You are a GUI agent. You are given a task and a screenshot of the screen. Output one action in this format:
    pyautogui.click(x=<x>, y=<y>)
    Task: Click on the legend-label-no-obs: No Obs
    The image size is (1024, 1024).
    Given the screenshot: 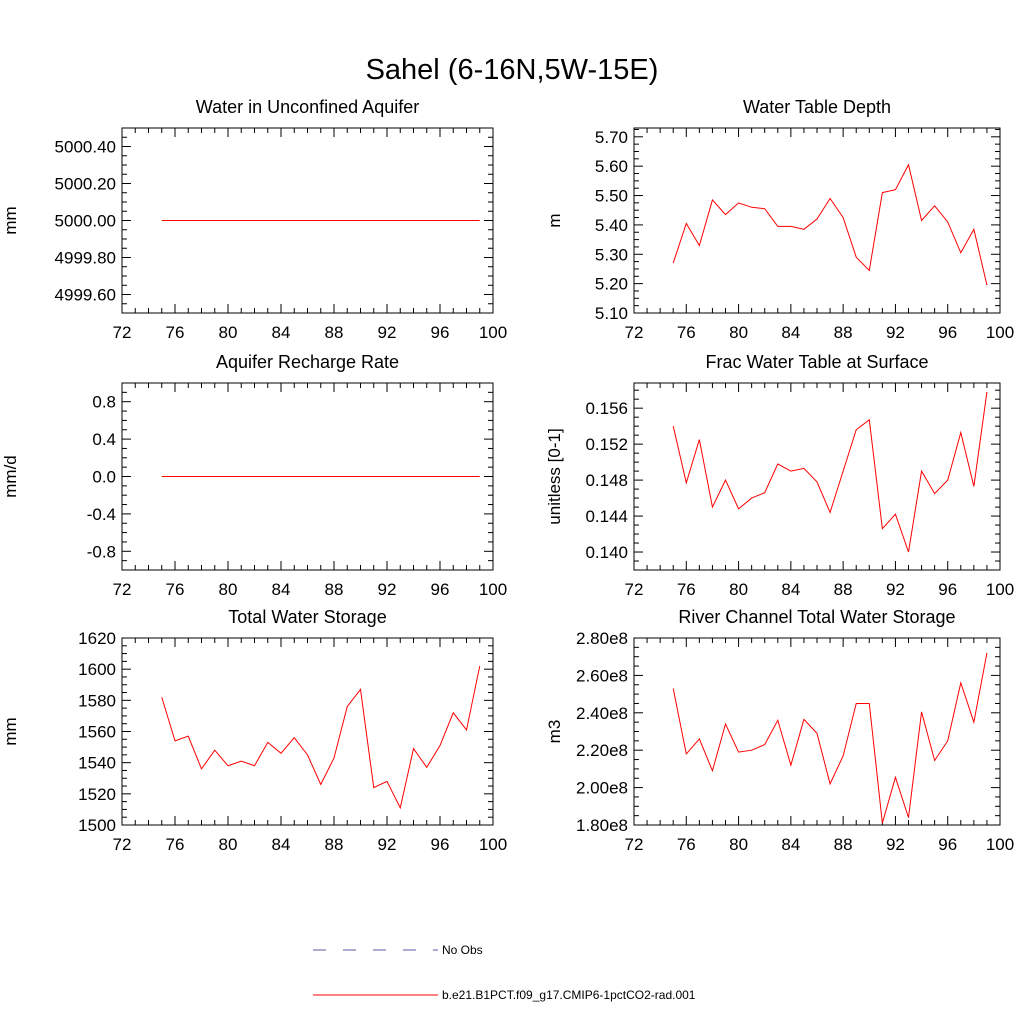 What is the action you would take?
    pyautogui.click(x=462, y=950)
    